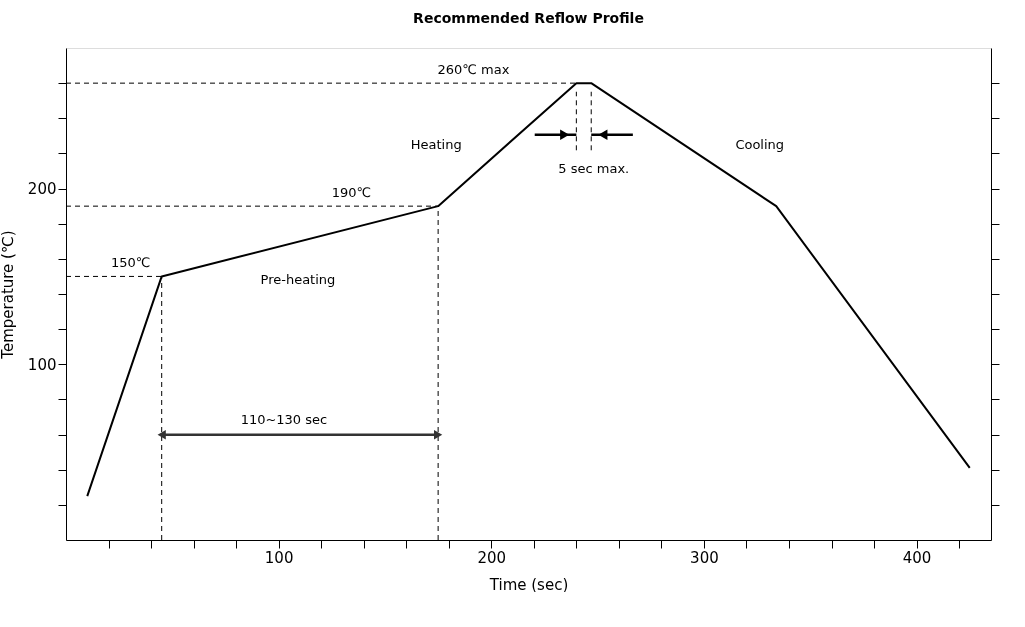 Image resolution: width=1025 pixels, height=627 pixels. Describe the element at coordinates (298, 280) in the screenshot. I see `annotation: Pre-heating` at that location.